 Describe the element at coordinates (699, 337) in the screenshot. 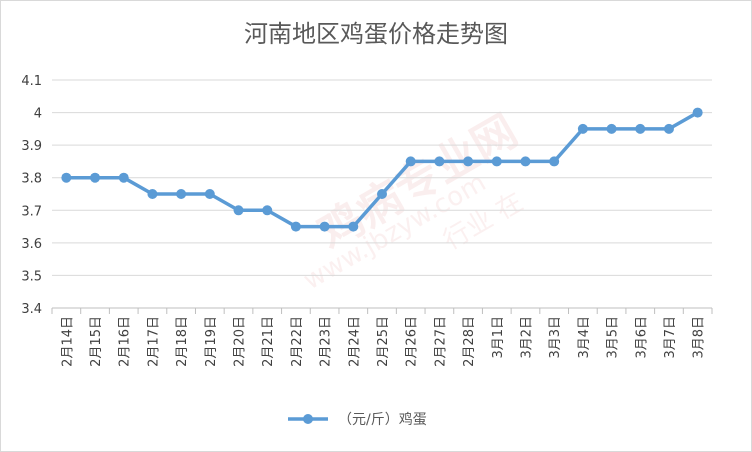

I see `x-tick-label: 3月8日` at that location.